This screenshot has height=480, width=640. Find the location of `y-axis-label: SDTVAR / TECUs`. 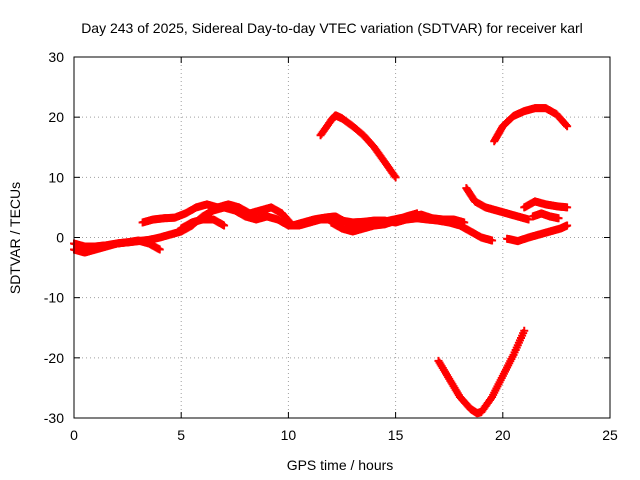

y-axis-label: SDTVAR / TECUs is located at coordinates (15, 238).